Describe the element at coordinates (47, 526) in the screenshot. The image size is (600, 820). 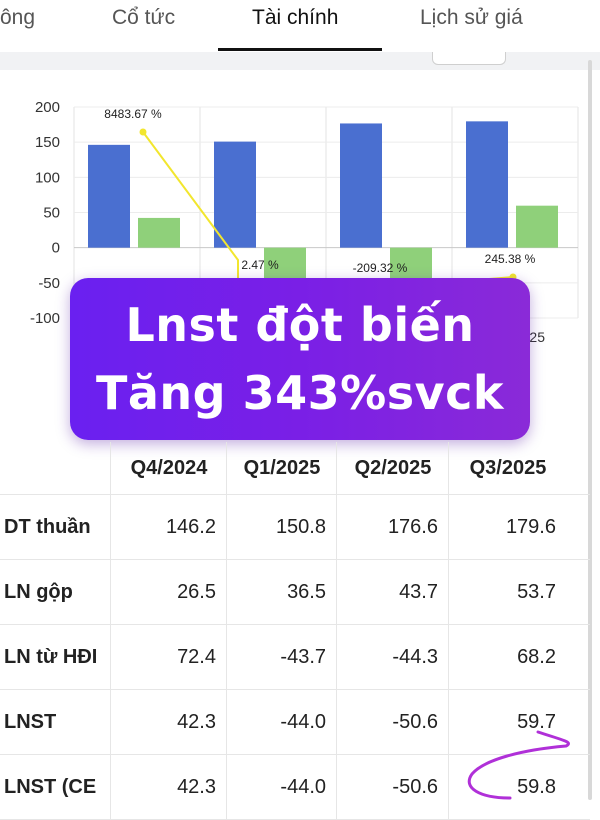
I see `row-label: DT thuần` at that location.